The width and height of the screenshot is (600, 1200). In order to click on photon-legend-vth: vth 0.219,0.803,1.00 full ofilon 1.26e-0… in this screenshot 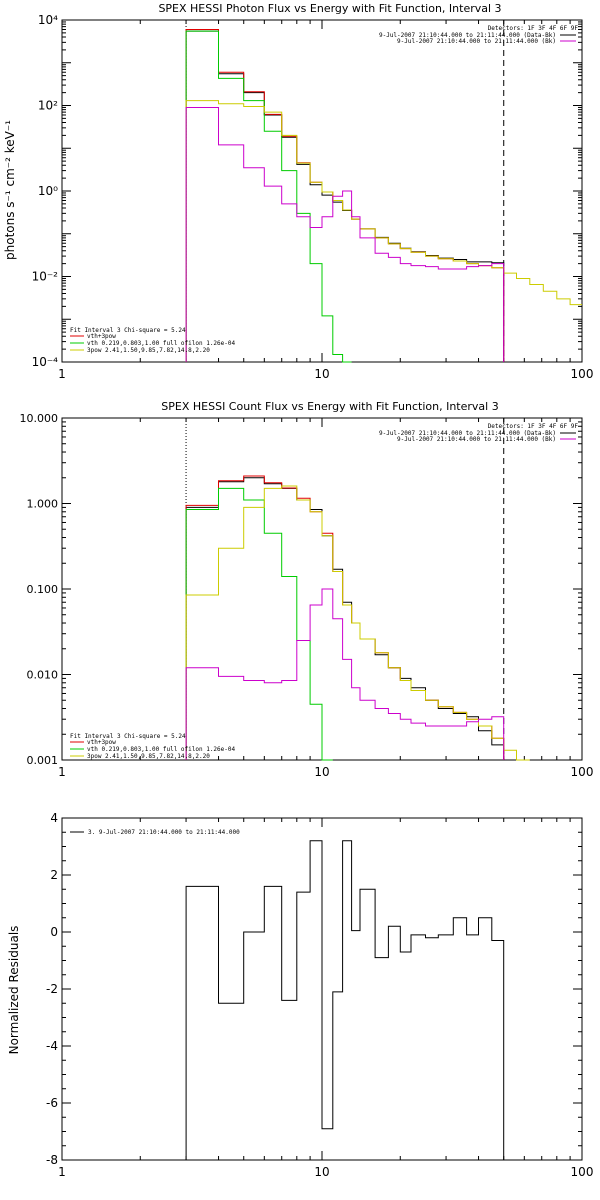, I will do `click(161, 343)`.